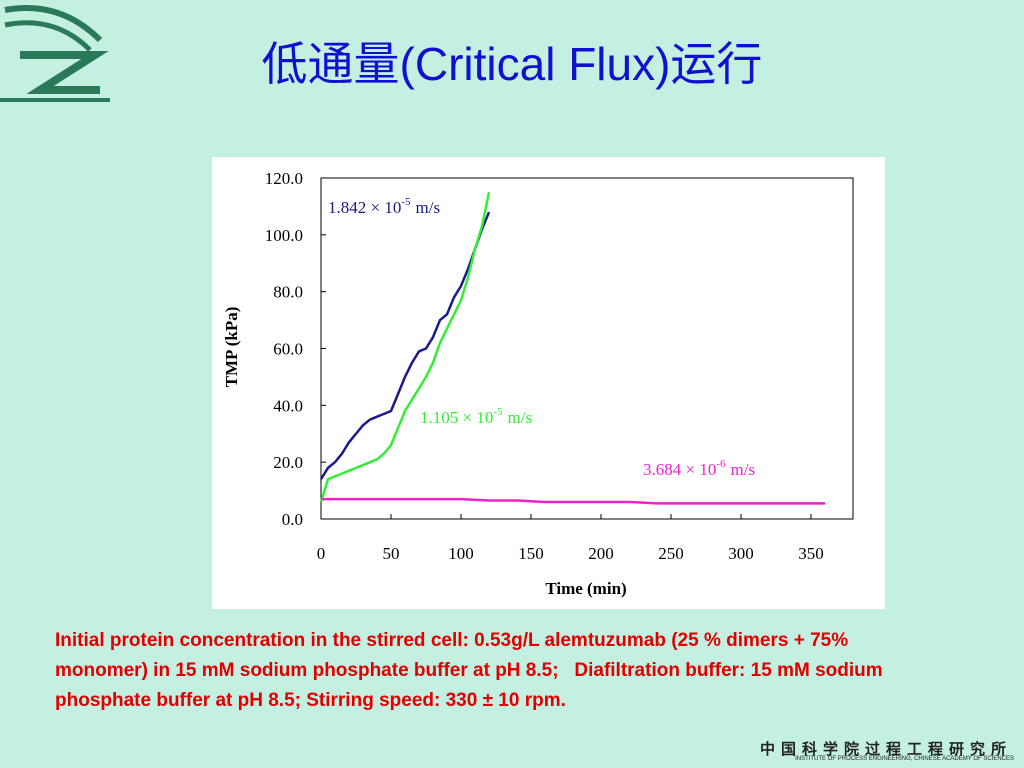  What do you see at coordinates (811, 553) in the screenshot?
I see `x-tick-label: 350` at bounding box center [811, 553].